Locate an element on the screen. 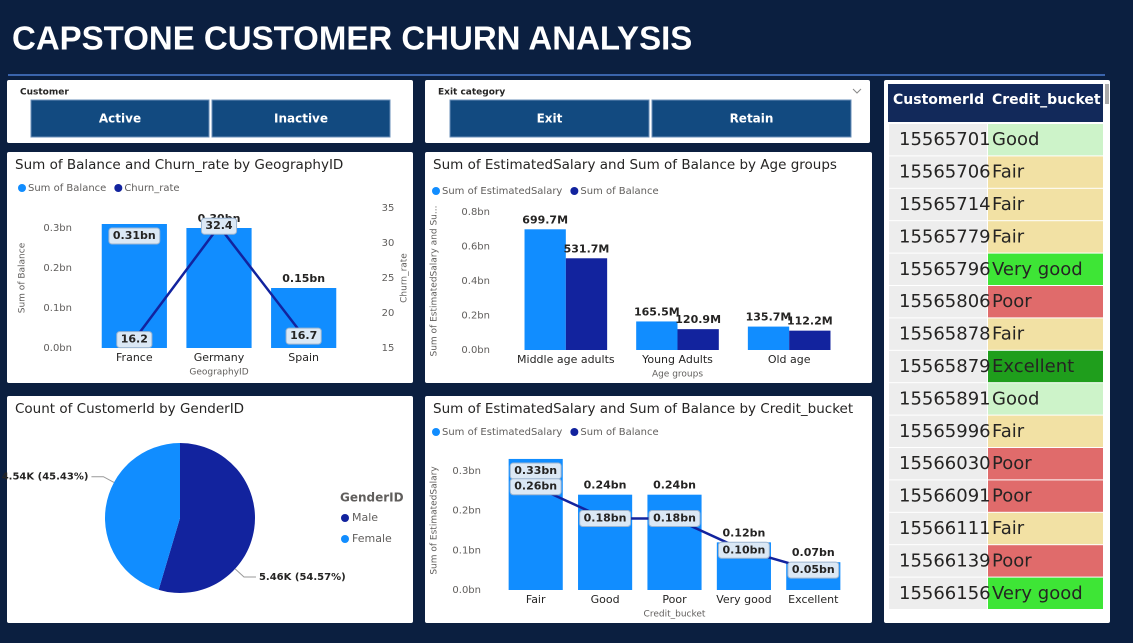  column-header: Credit_bucket is located at coordinates (1046, 100).